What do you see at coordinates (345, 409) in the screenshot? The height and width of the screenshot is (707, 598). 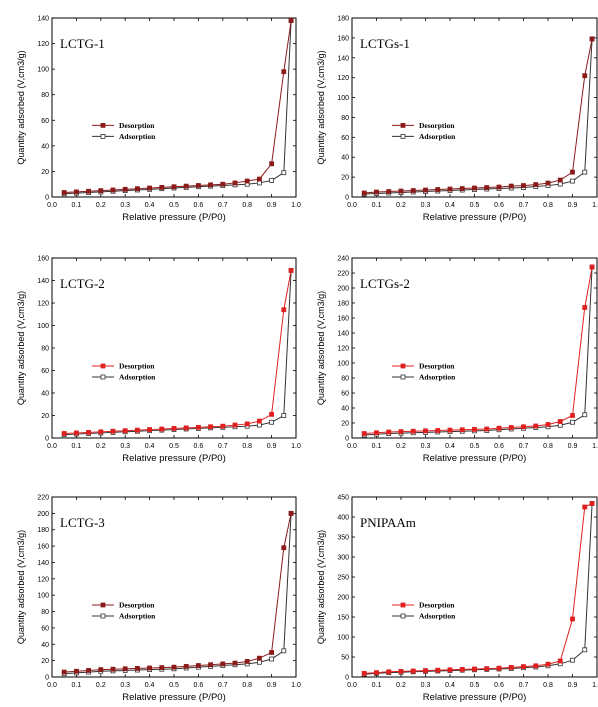 I see `y-tick-label: 40` at bounding box center [345, 409].